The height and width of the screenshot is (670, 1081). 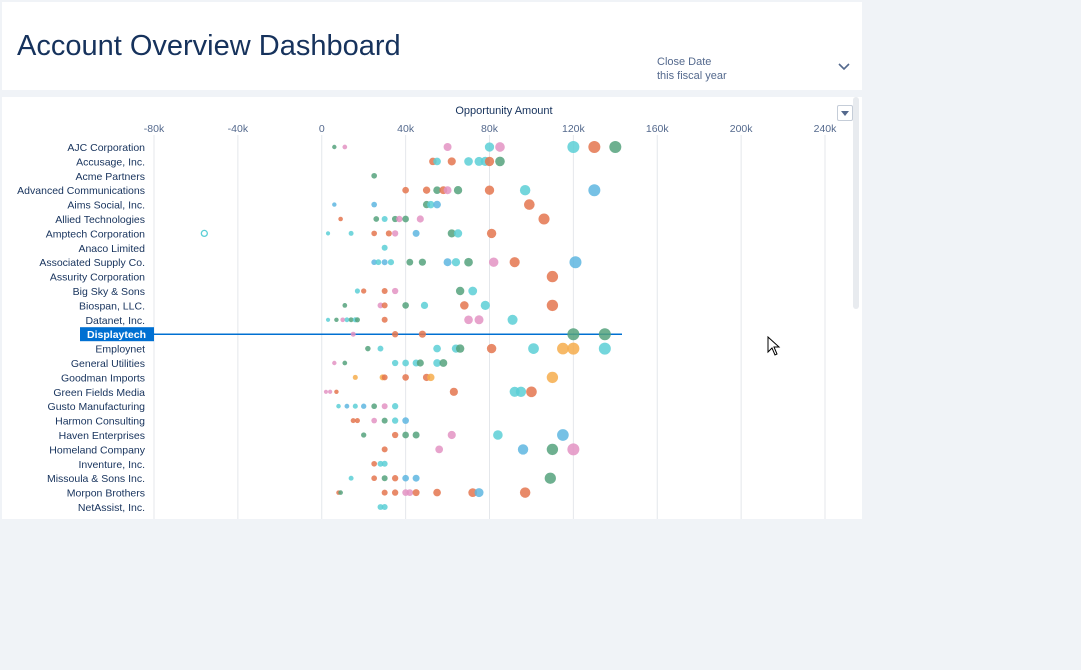 What do you see at coordinates (658, 129) in the screenshot?
I see `x-tick-label: 160k` at bounding box center [658, 129].